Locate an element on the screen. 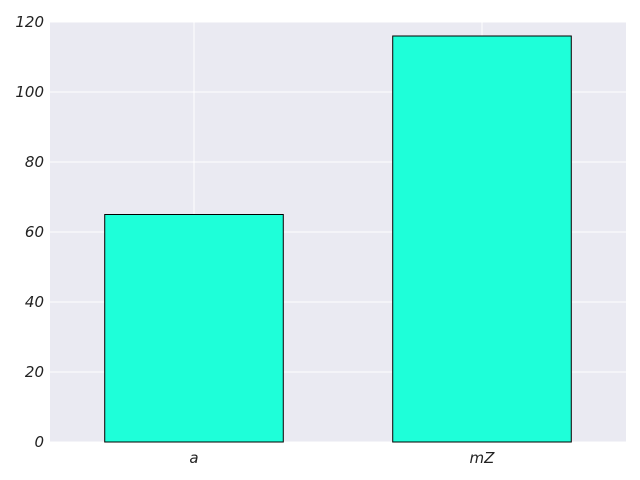 The image size is (640, 480). y-tick-label: 80 is located at coordinates (34, 162).